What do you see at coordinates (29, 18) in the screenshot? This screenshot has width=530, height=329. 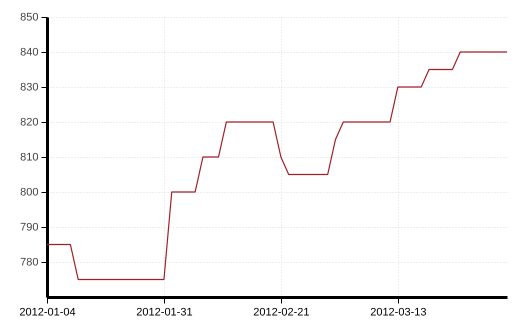 I see `y-tick-label: 850` at bounding box center [29, 18].